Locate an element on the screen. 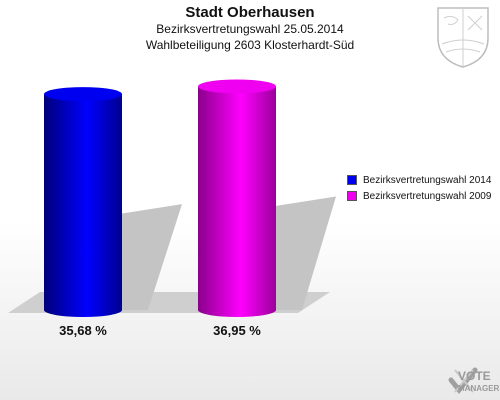 This screenshot has height=400, width=500. legend-label-2009: Bezirksvertretungswahl 2009 is located at coordinates (427, 196).